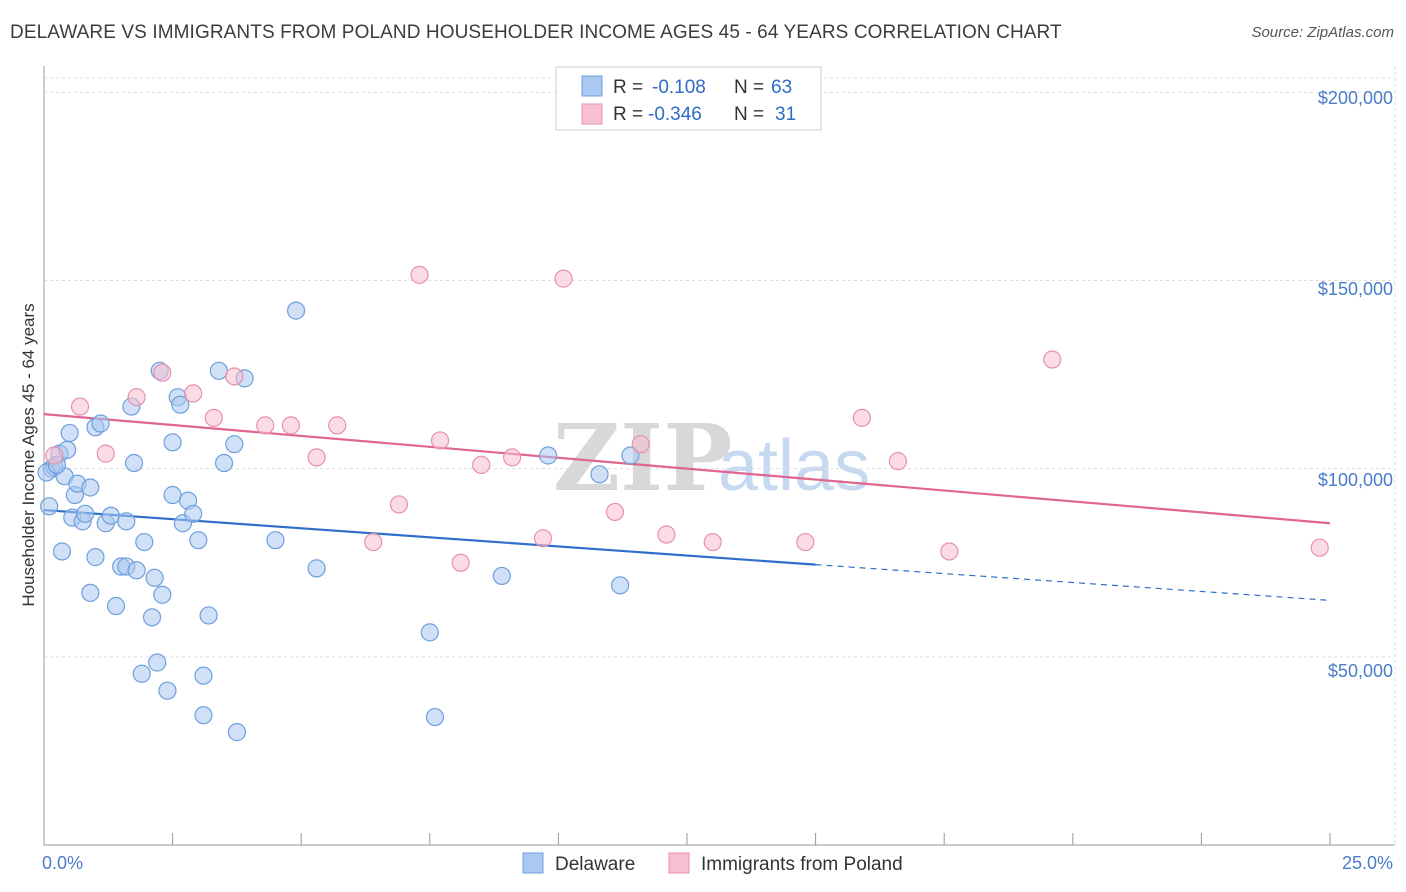  I want to click on y-tick-label-150000: $150,000, so click(1355, 289).